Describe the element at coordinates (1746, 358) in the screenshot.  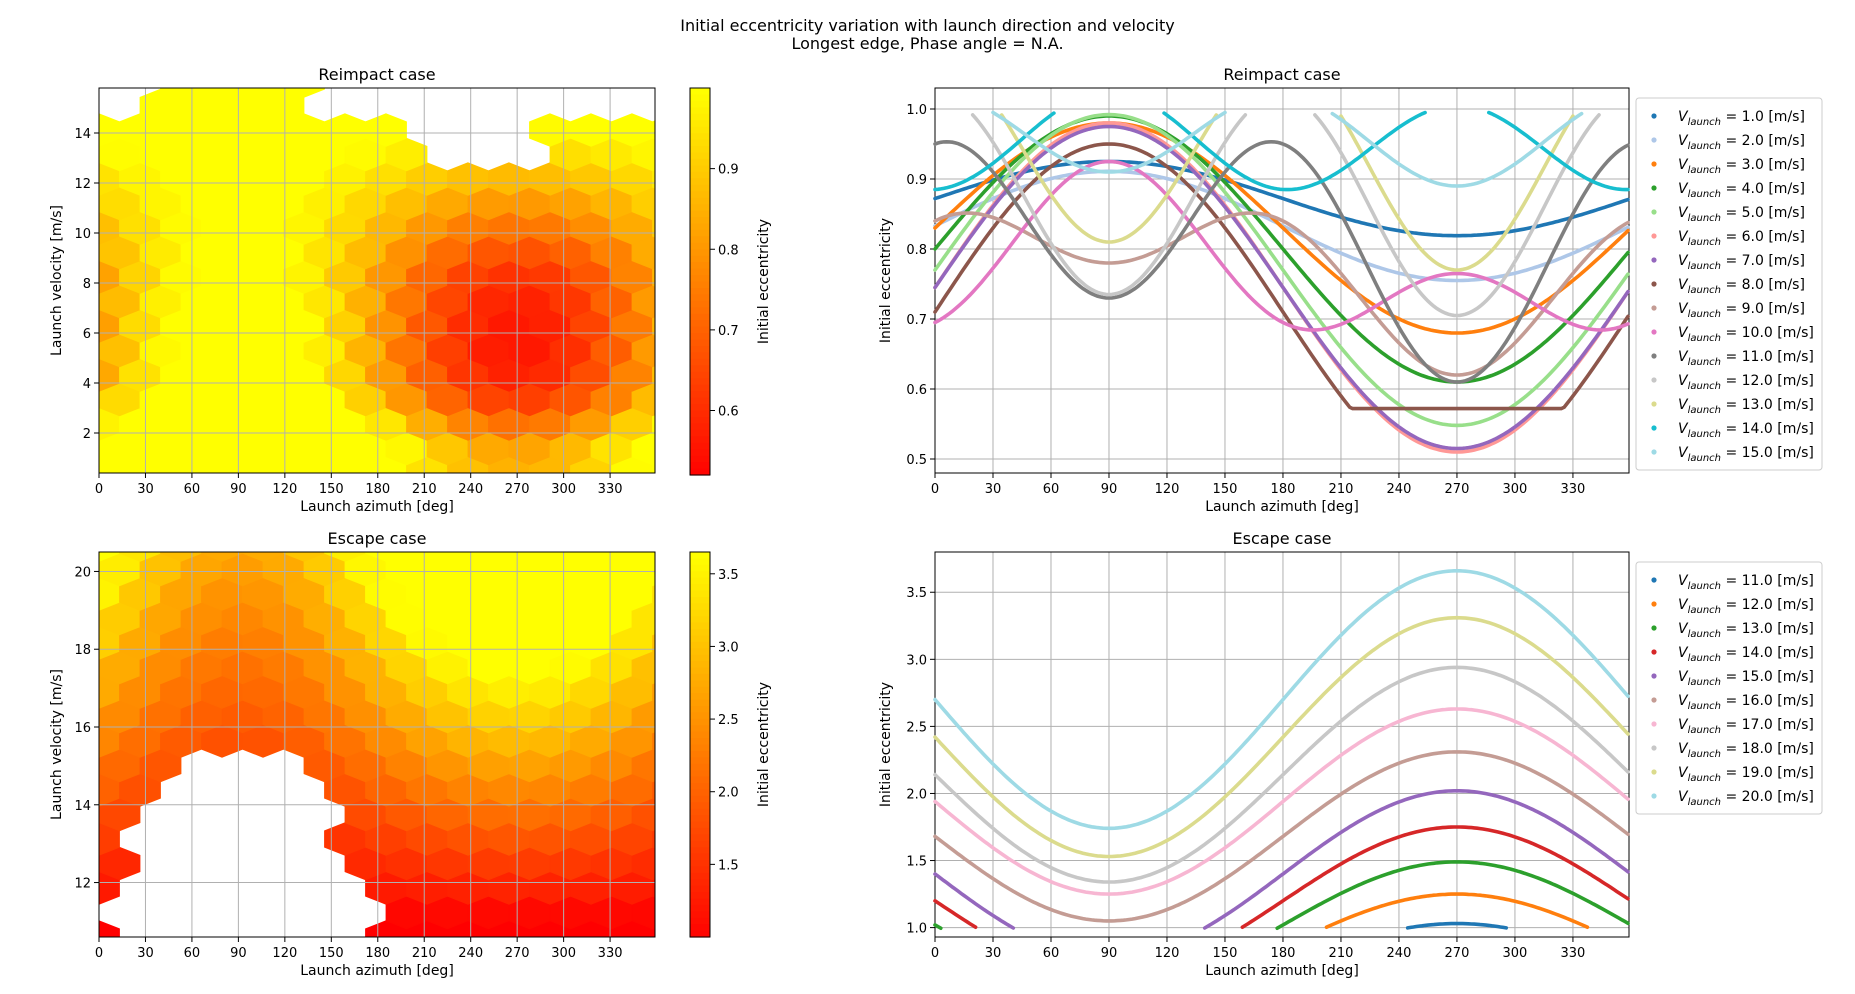
I see `legend-entry: Vlaunch = 11.0 [m/s]` at that location.